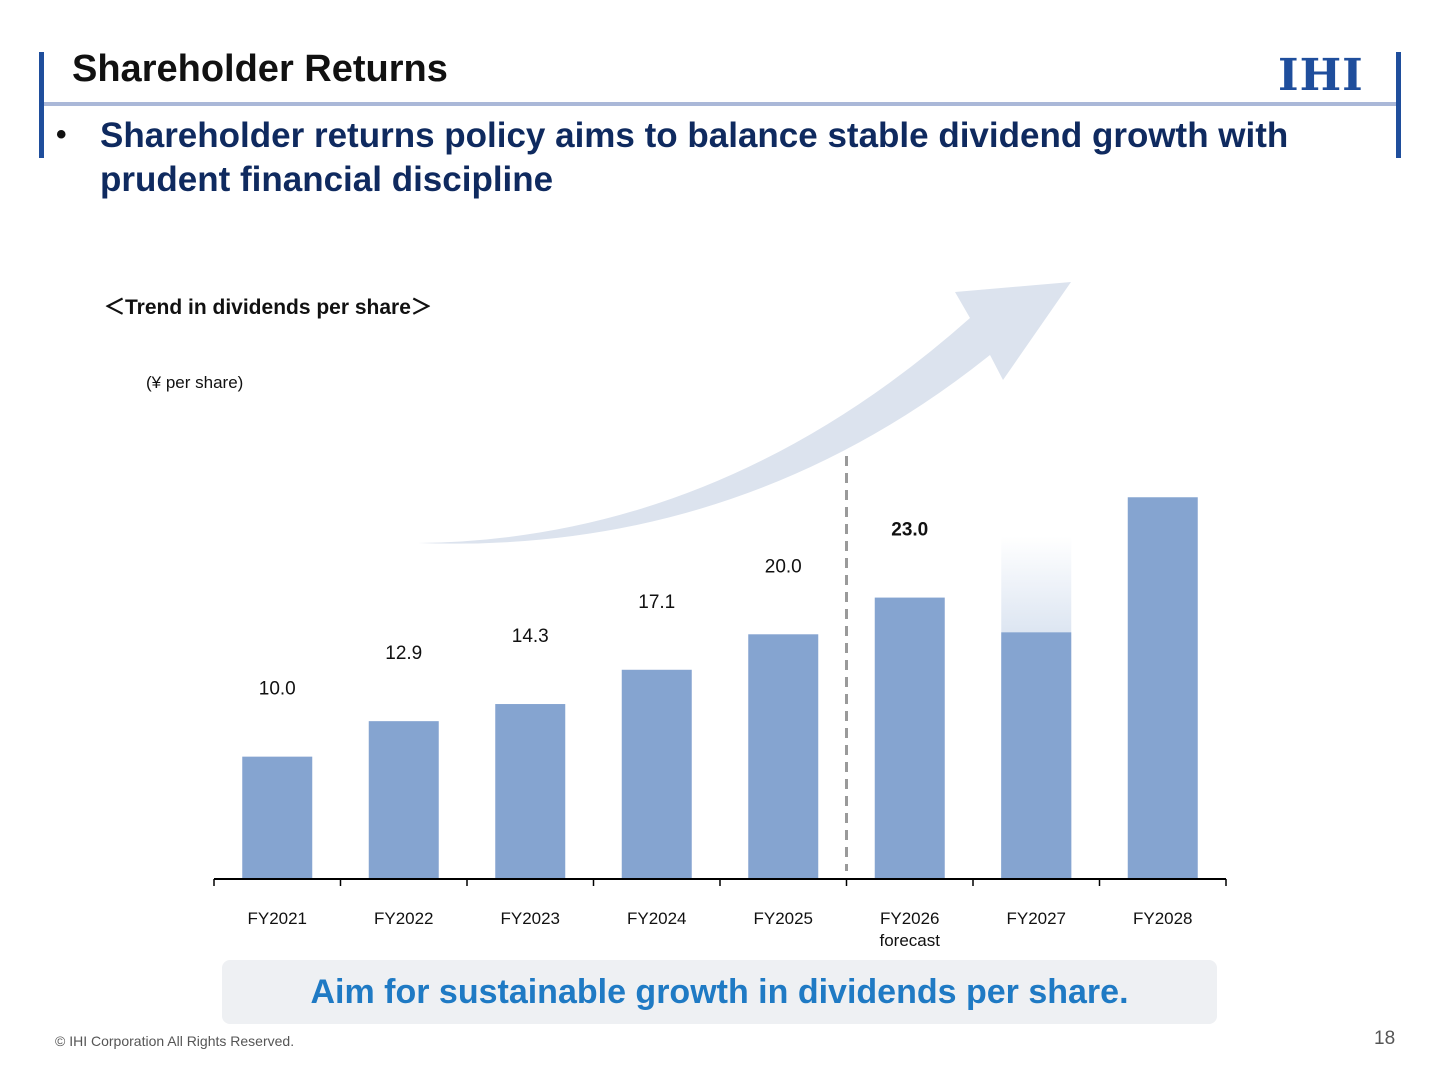  I want to click on category-label-fy2025: FY2025, so click(783, 918).